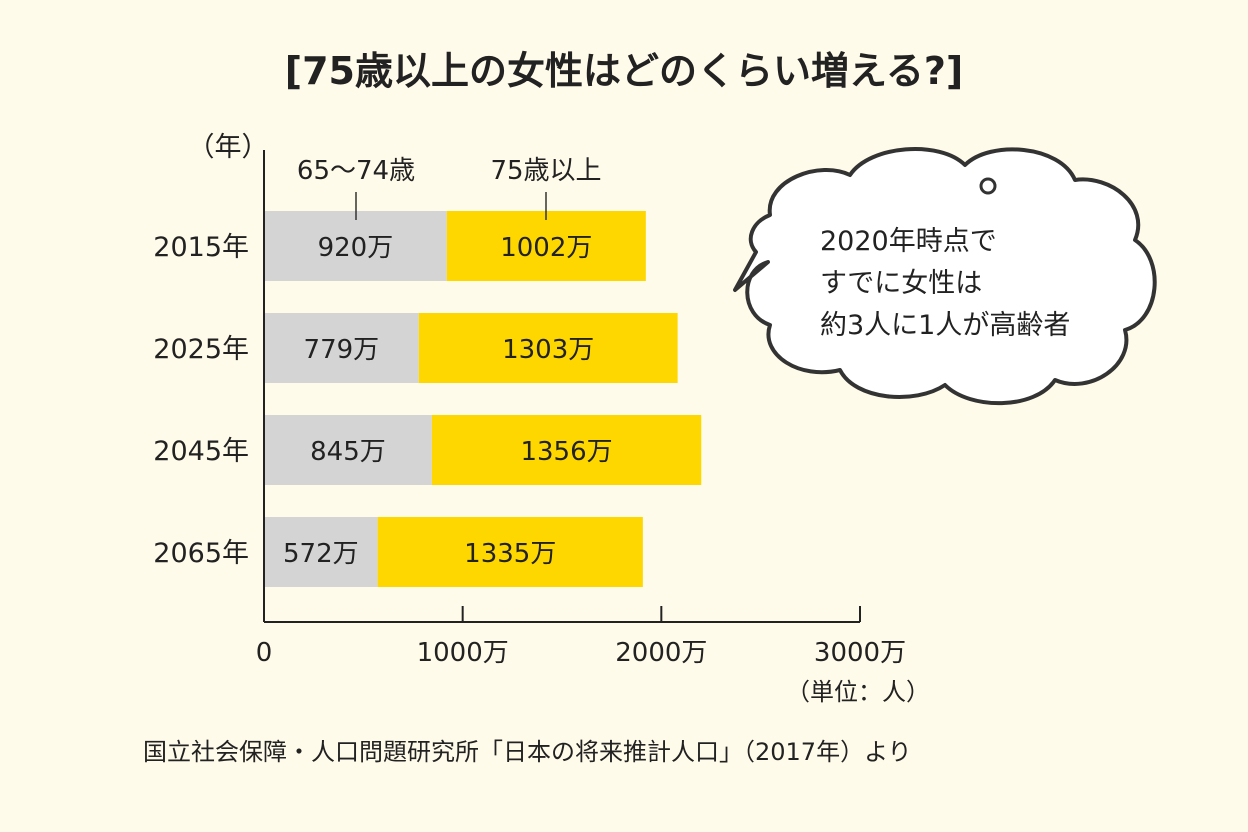 The image size is (1248, 832). What do you see at coordinates (201, 553) in the screenshot?
I see `y-tick-label: 2065年` at bounding box center [201, 553].